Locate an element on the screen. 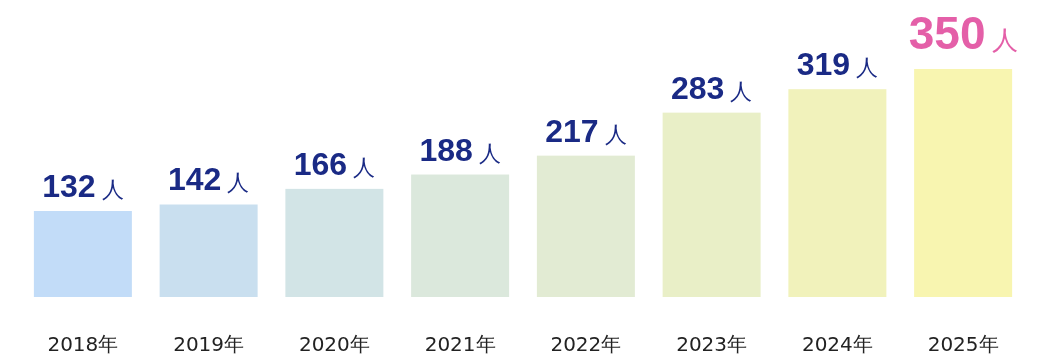 The image size is (1052, 364). x-tick-label: 2019年 is located at coordinates (209, 344).